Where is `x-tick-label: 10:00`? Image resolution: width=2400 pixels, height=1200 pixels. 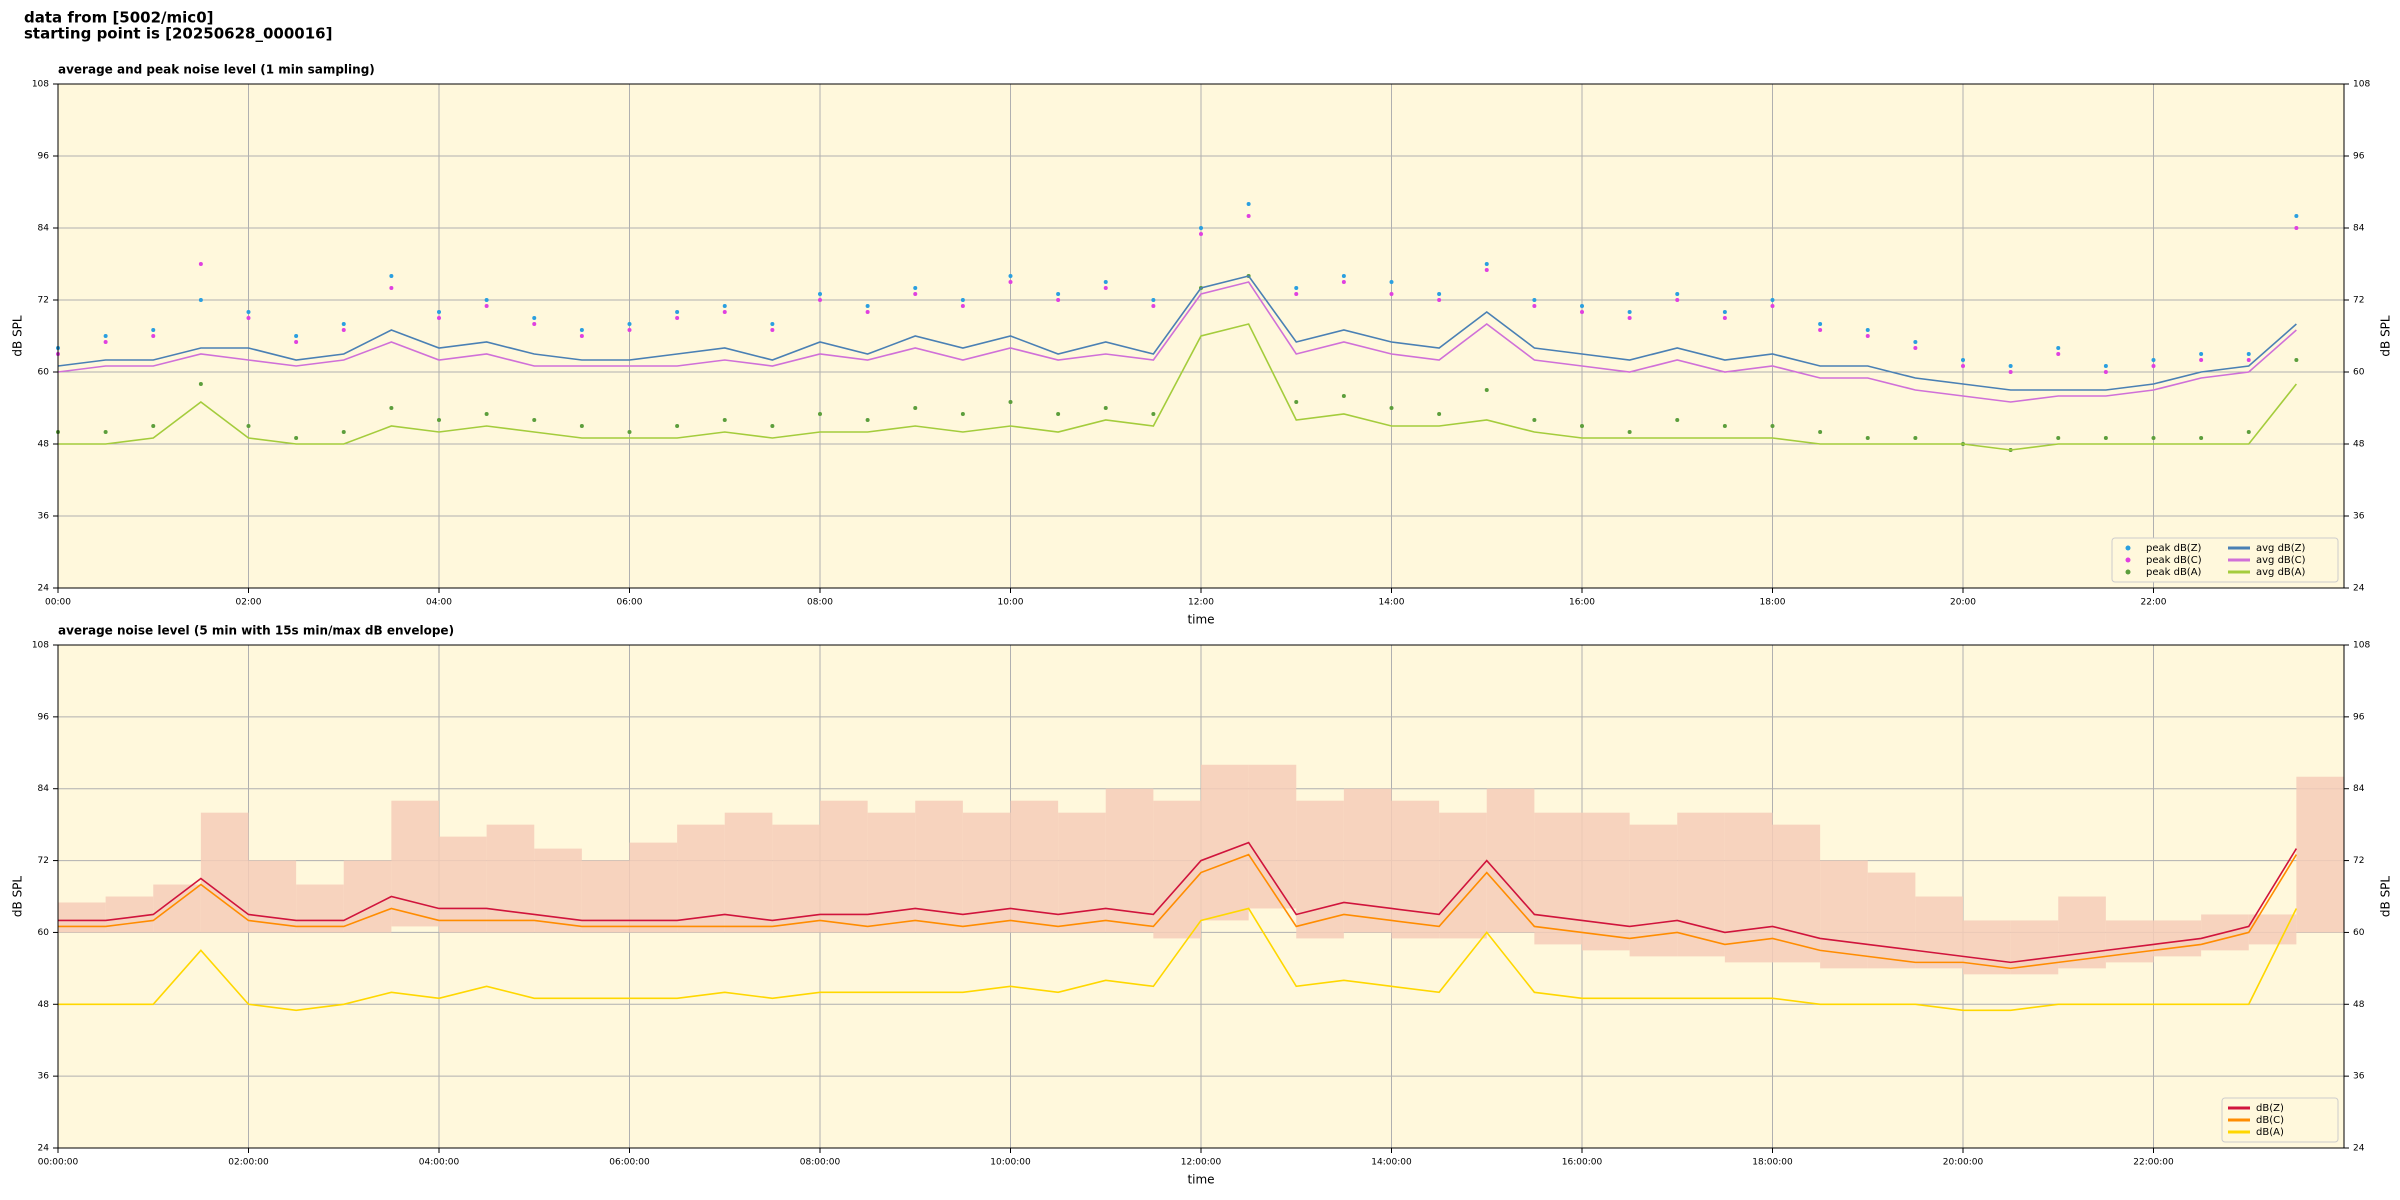 x-tick-label: 10:00 is located at coordinates (1011, 603).